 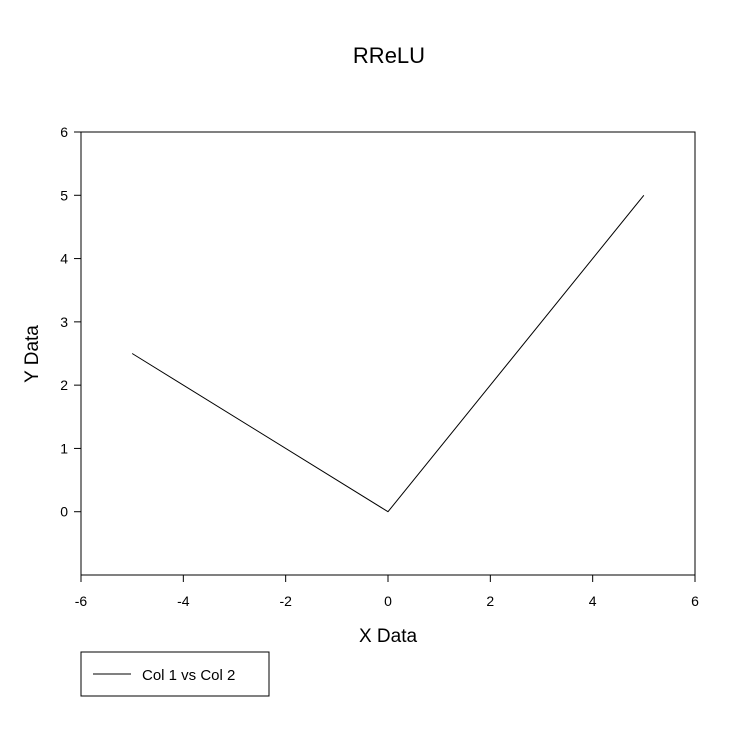 I want to click on x-axis-label: X Data, so click(x=388, y=636).